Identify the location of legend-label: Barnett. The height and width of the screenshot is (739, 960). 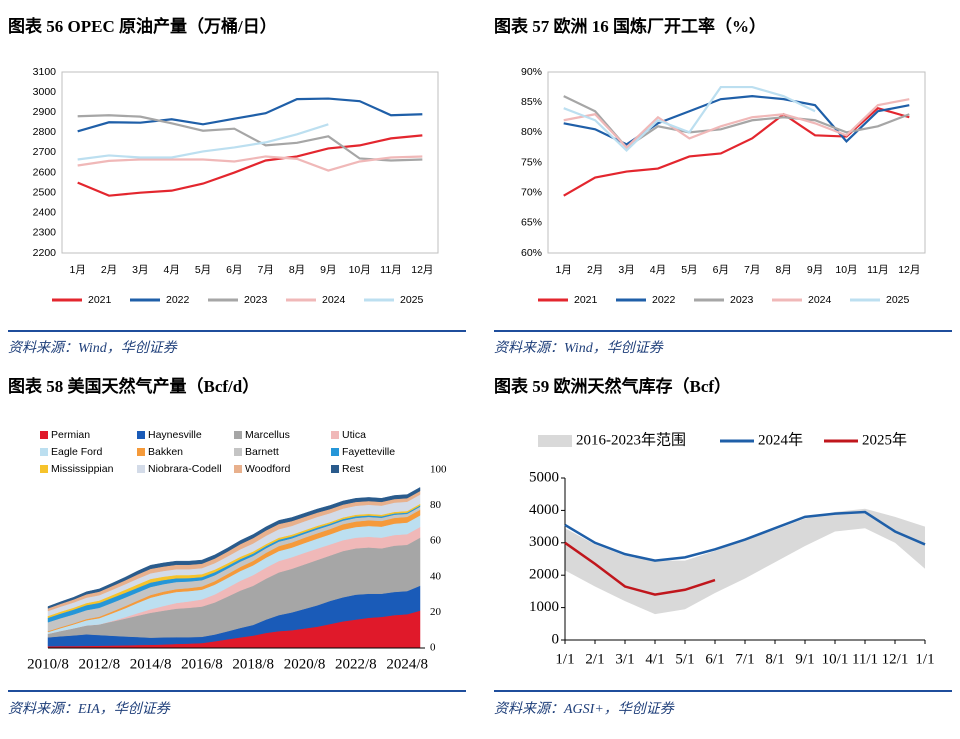
(262, 452).